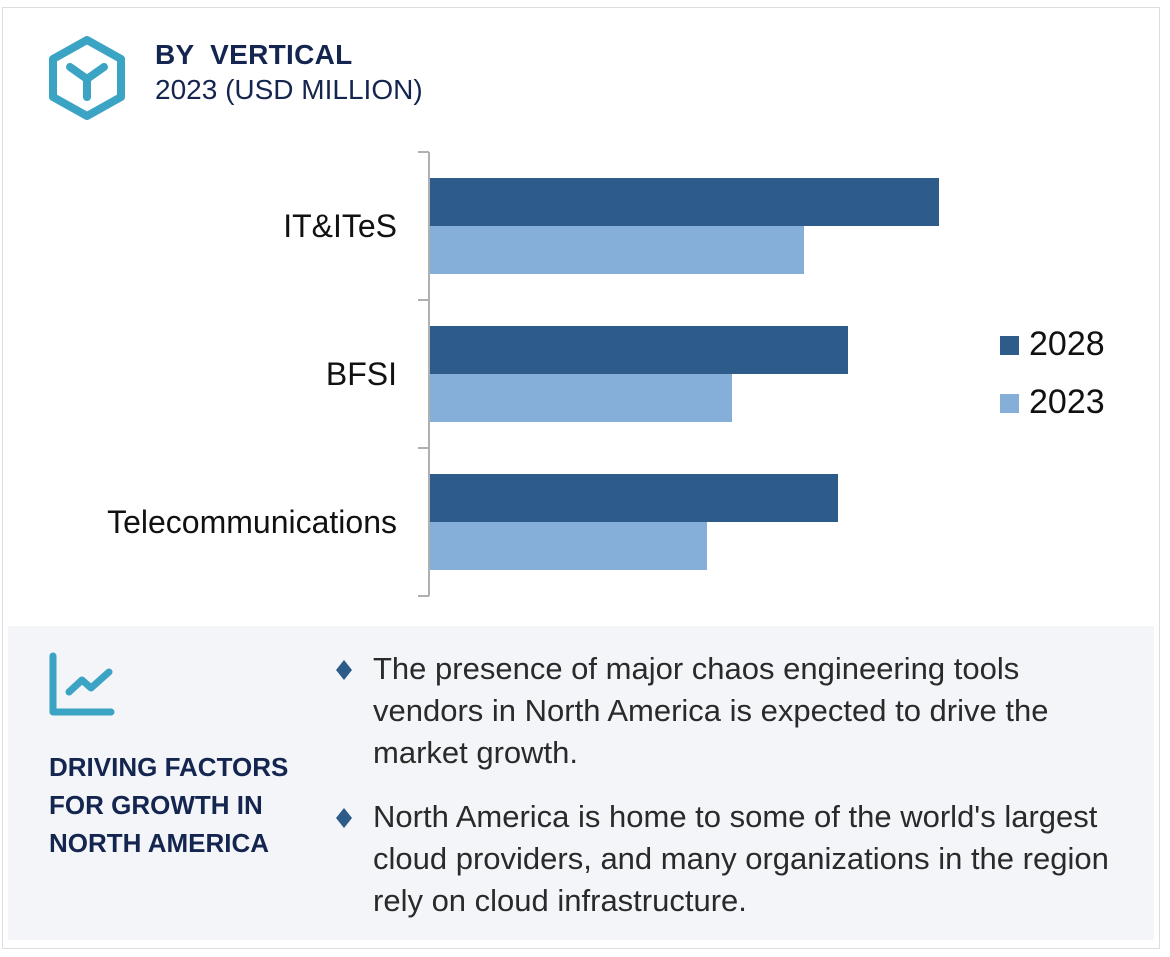 The width and height of the screenshot is (1170, 957). Describe the element at coordinates (82, 684) in the screenshot. I see `line-chart-icon` at that location.